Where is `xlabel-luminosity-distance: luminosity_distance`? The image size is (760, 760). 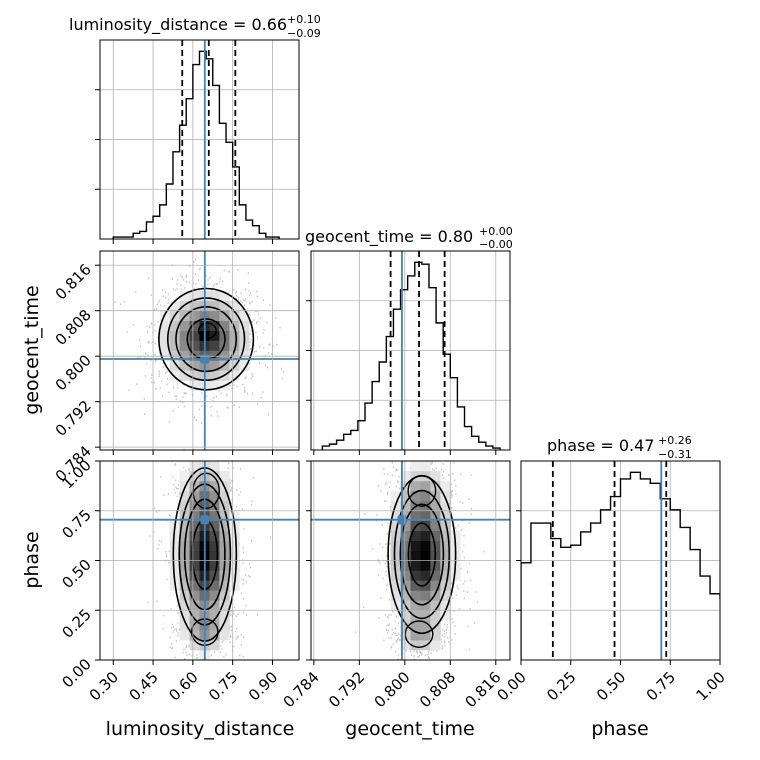 xlabel-luminosity-distance: luminosity_distance is located at coordinates (200, 729).